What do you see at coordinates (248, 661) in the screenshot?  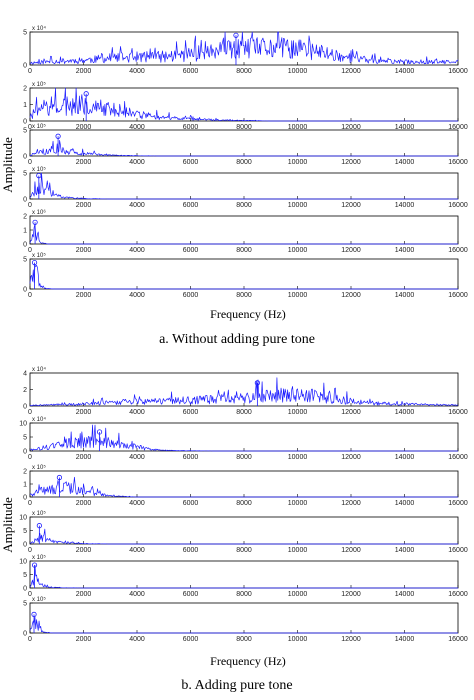 I see `figure-b-xlabel: Frequency (Hz)` at bounding box center [248, 661].